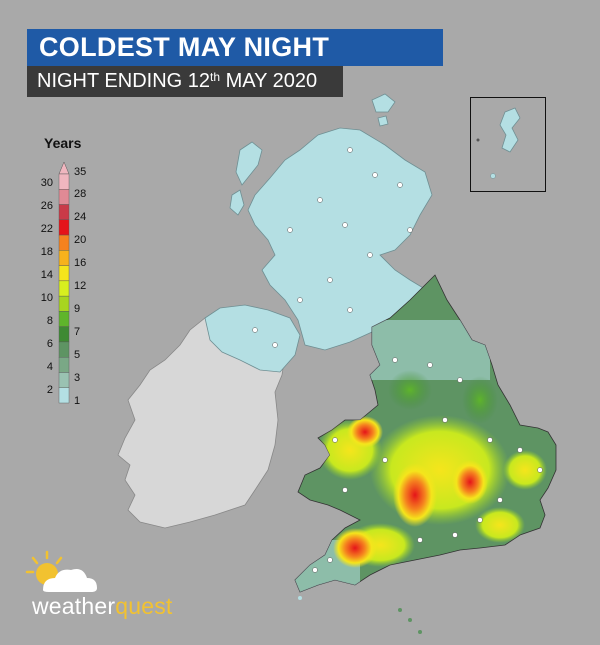  I want to click on legend-label-right-4: 20, so click(80, 240).